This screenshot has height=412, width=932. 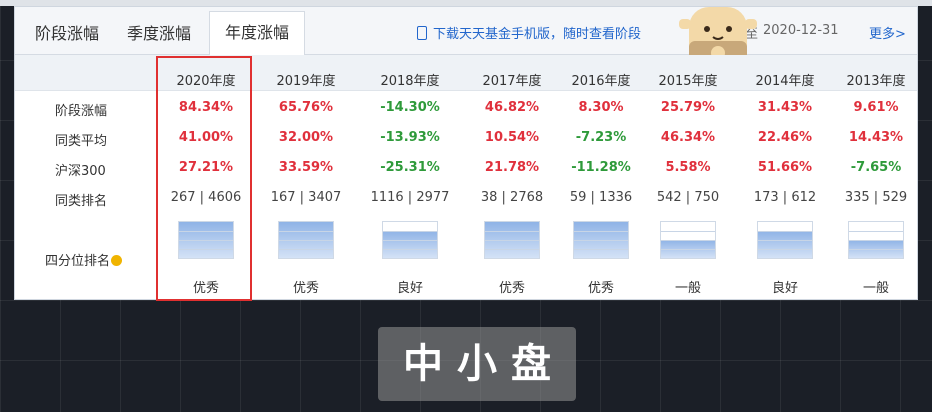 I want to click on value-stage: 84.34%, so click(x=206, y=107).